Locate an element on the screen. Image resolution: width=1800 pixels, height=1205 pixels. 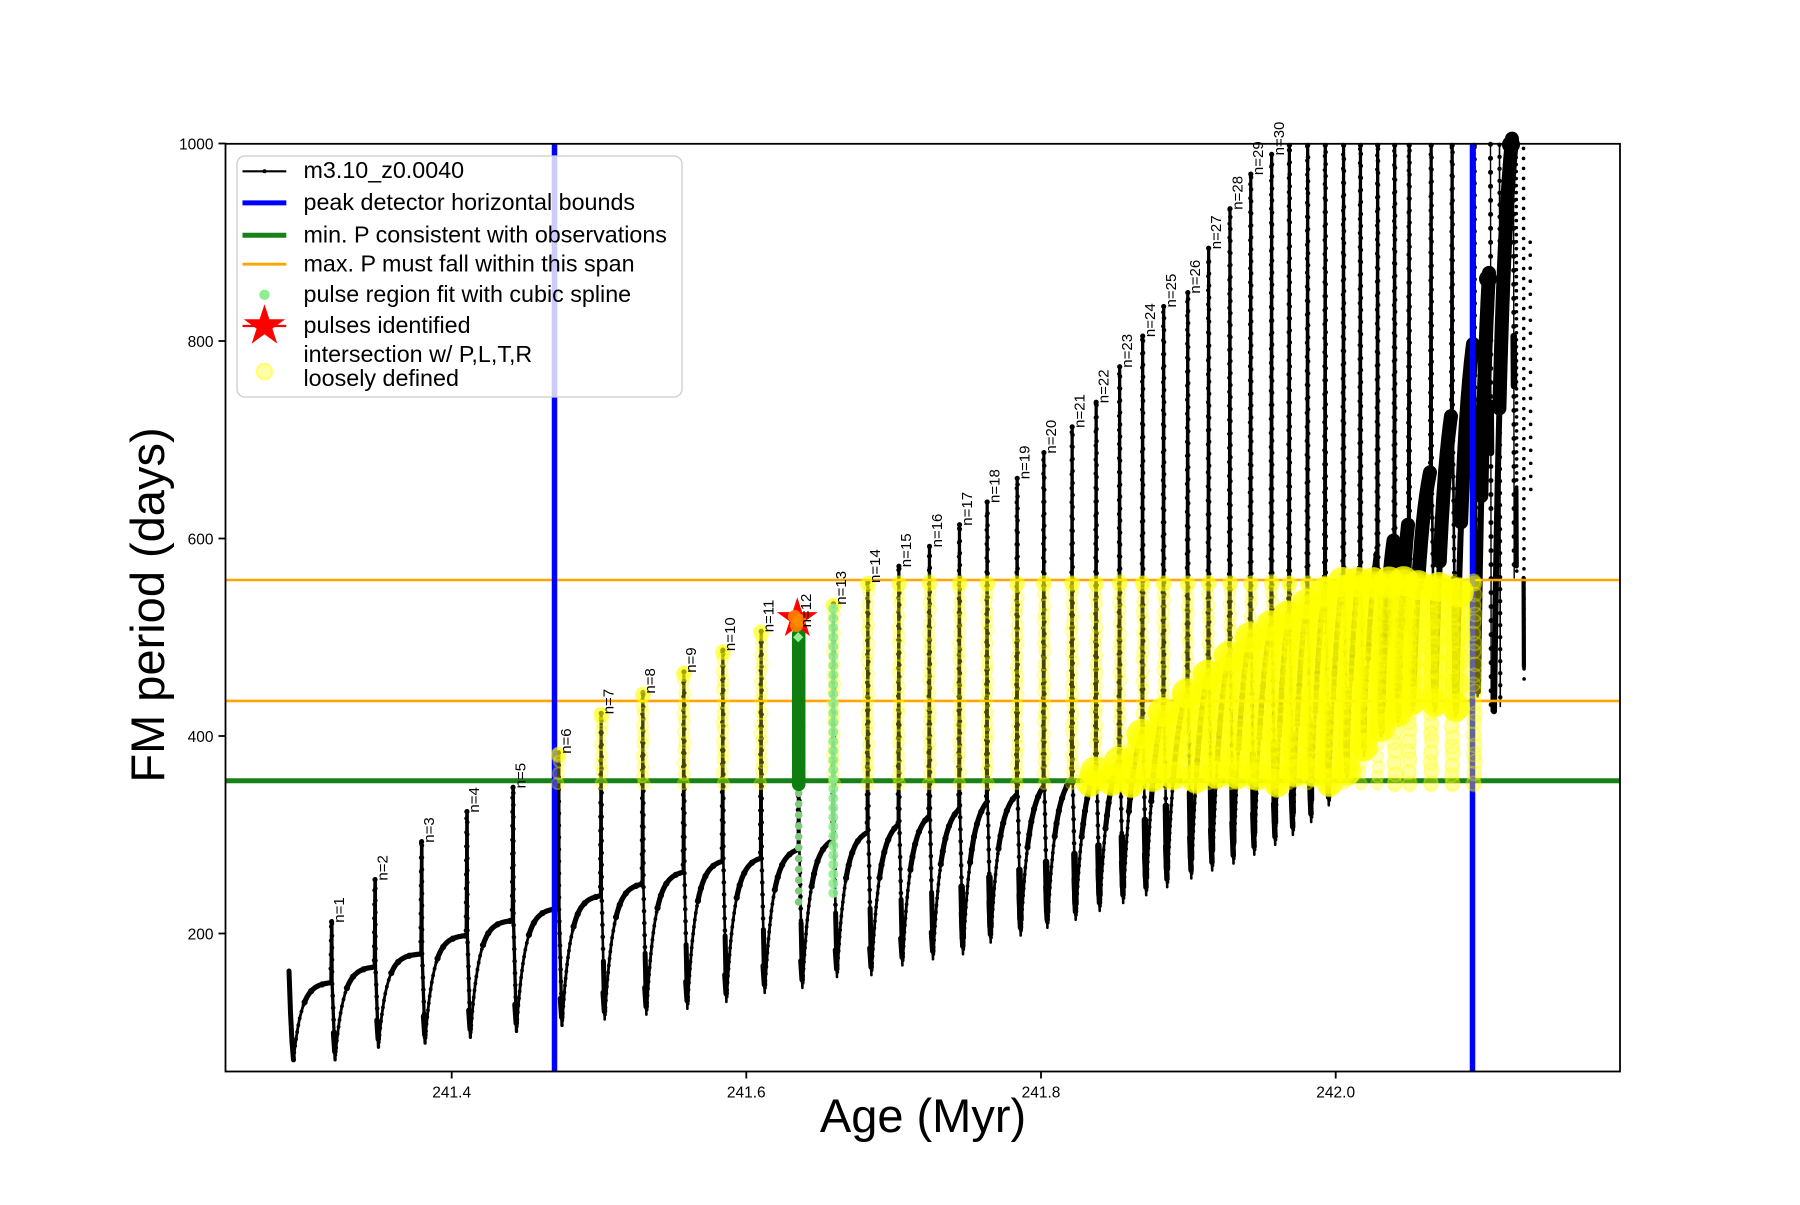
svg-text: n=26 is located at coordinates (1195, 277).